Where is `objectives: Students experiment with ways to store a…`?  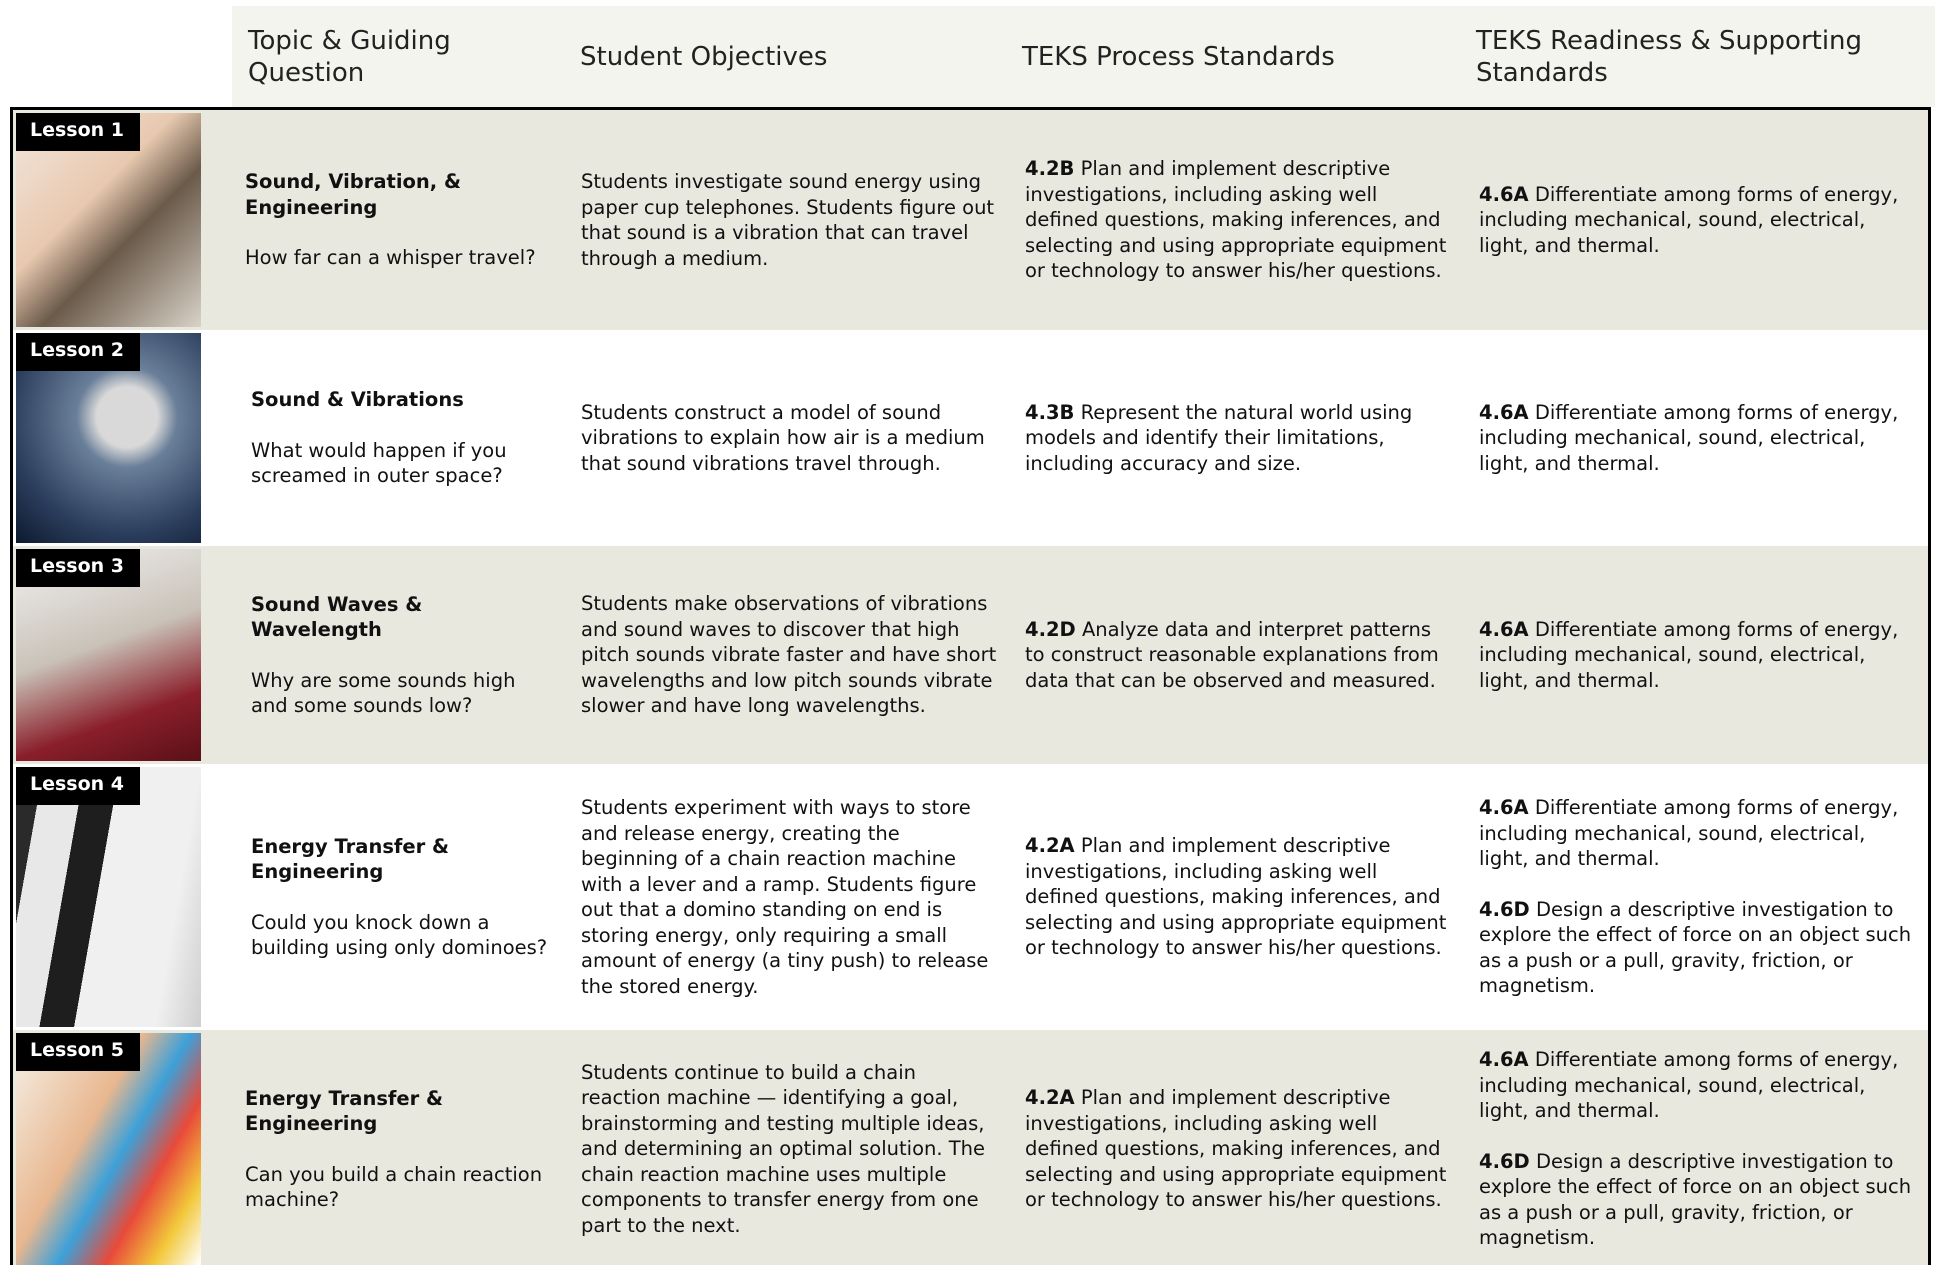 objectives: Students experiment with ways to store a… is located at coordinates (785, 897).